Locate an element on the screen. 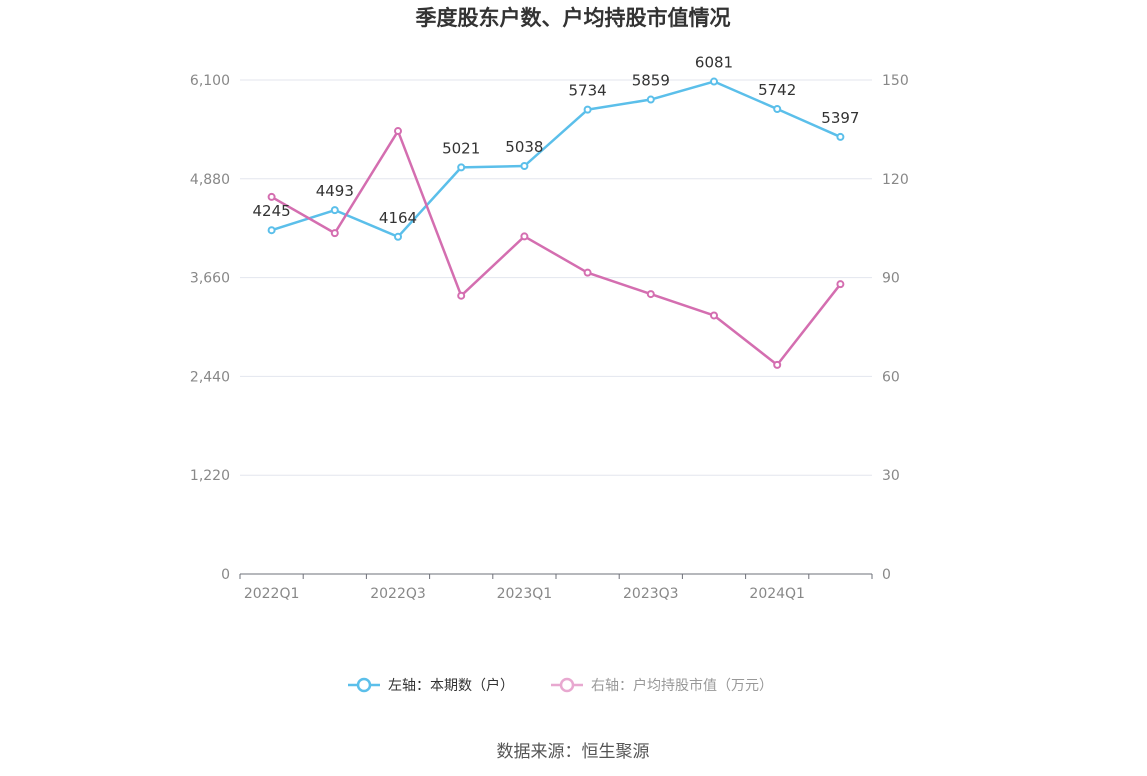  source-note: 数据来源：恒生聚源 is located at coordinates (573, 752).